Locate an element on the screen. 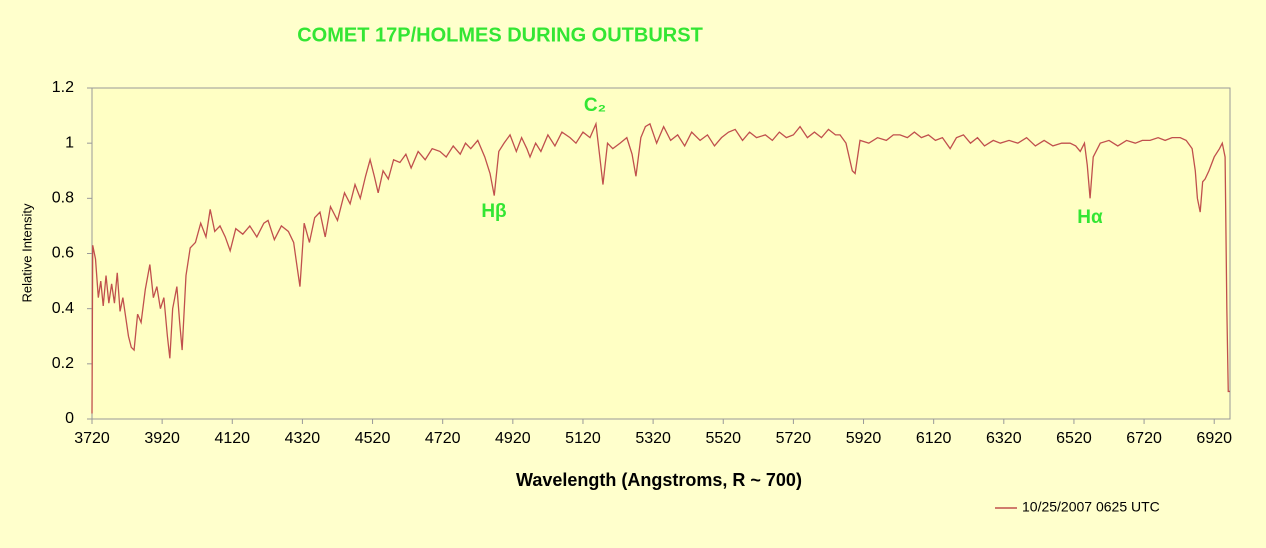  annotation: Hα is located at coordinates (1090, 217).